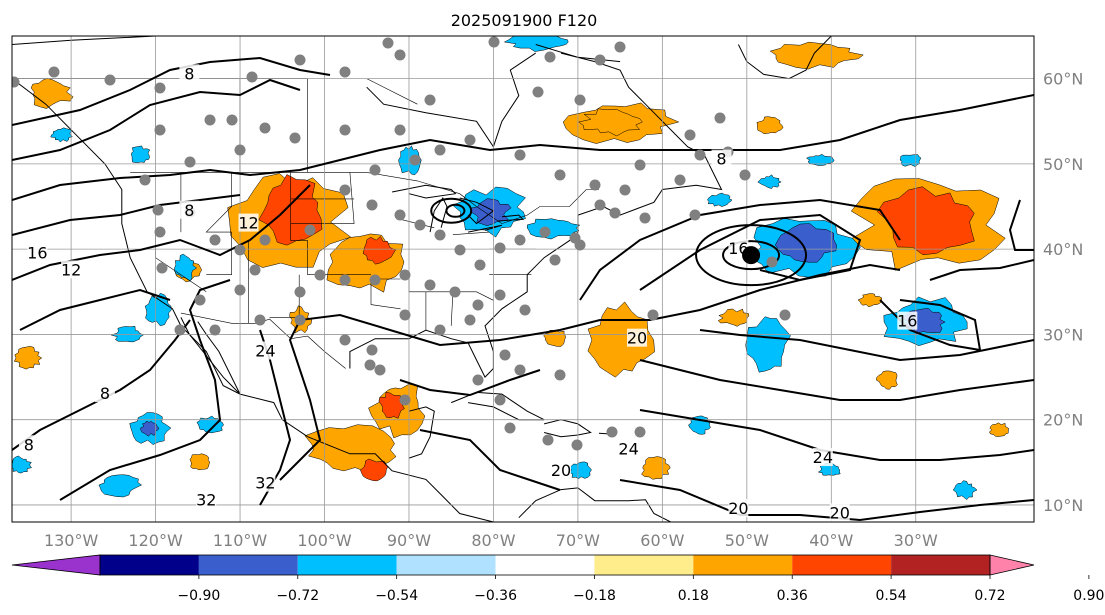  What do you see at coordinates (498, 406) in the screenshot?
I see `coastline` at bounding box center [498, 406].